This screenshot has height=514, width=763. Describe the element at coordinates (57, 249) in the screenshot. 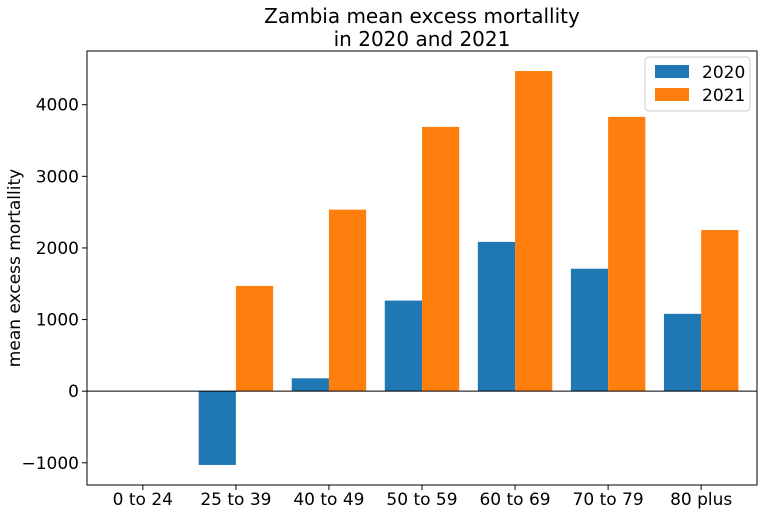

I see `y-tick-label: 2000` at that location.